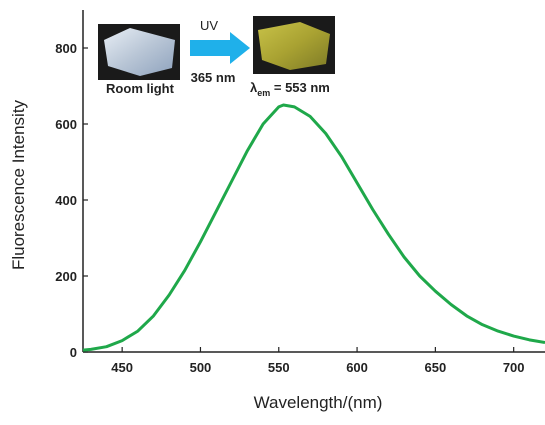 Image resolution: width=545 pixels, height=425 pixels. Describe the element at coordinates (73, 352) in the screenshot. I see `y-tick-label: 0` at that location.